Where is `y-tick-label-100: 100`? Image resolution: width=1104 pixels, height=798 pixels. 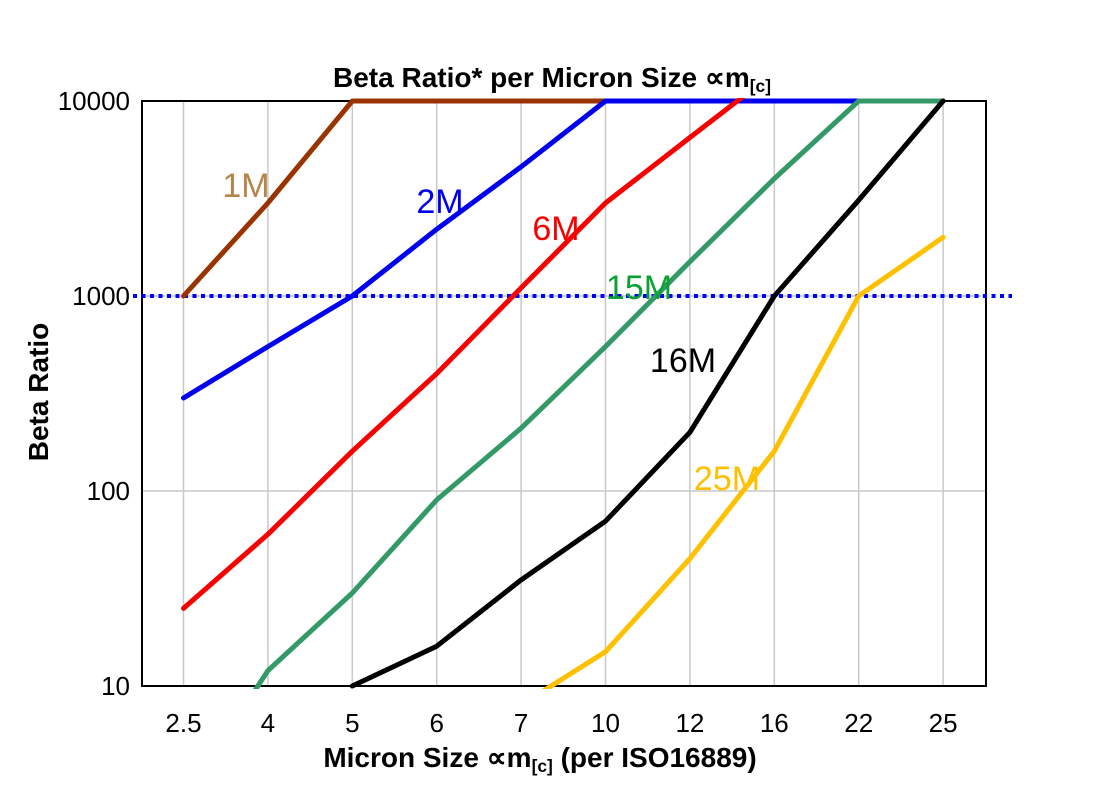
y-tick-label-100: 100 is located at coordinates (108, 491).